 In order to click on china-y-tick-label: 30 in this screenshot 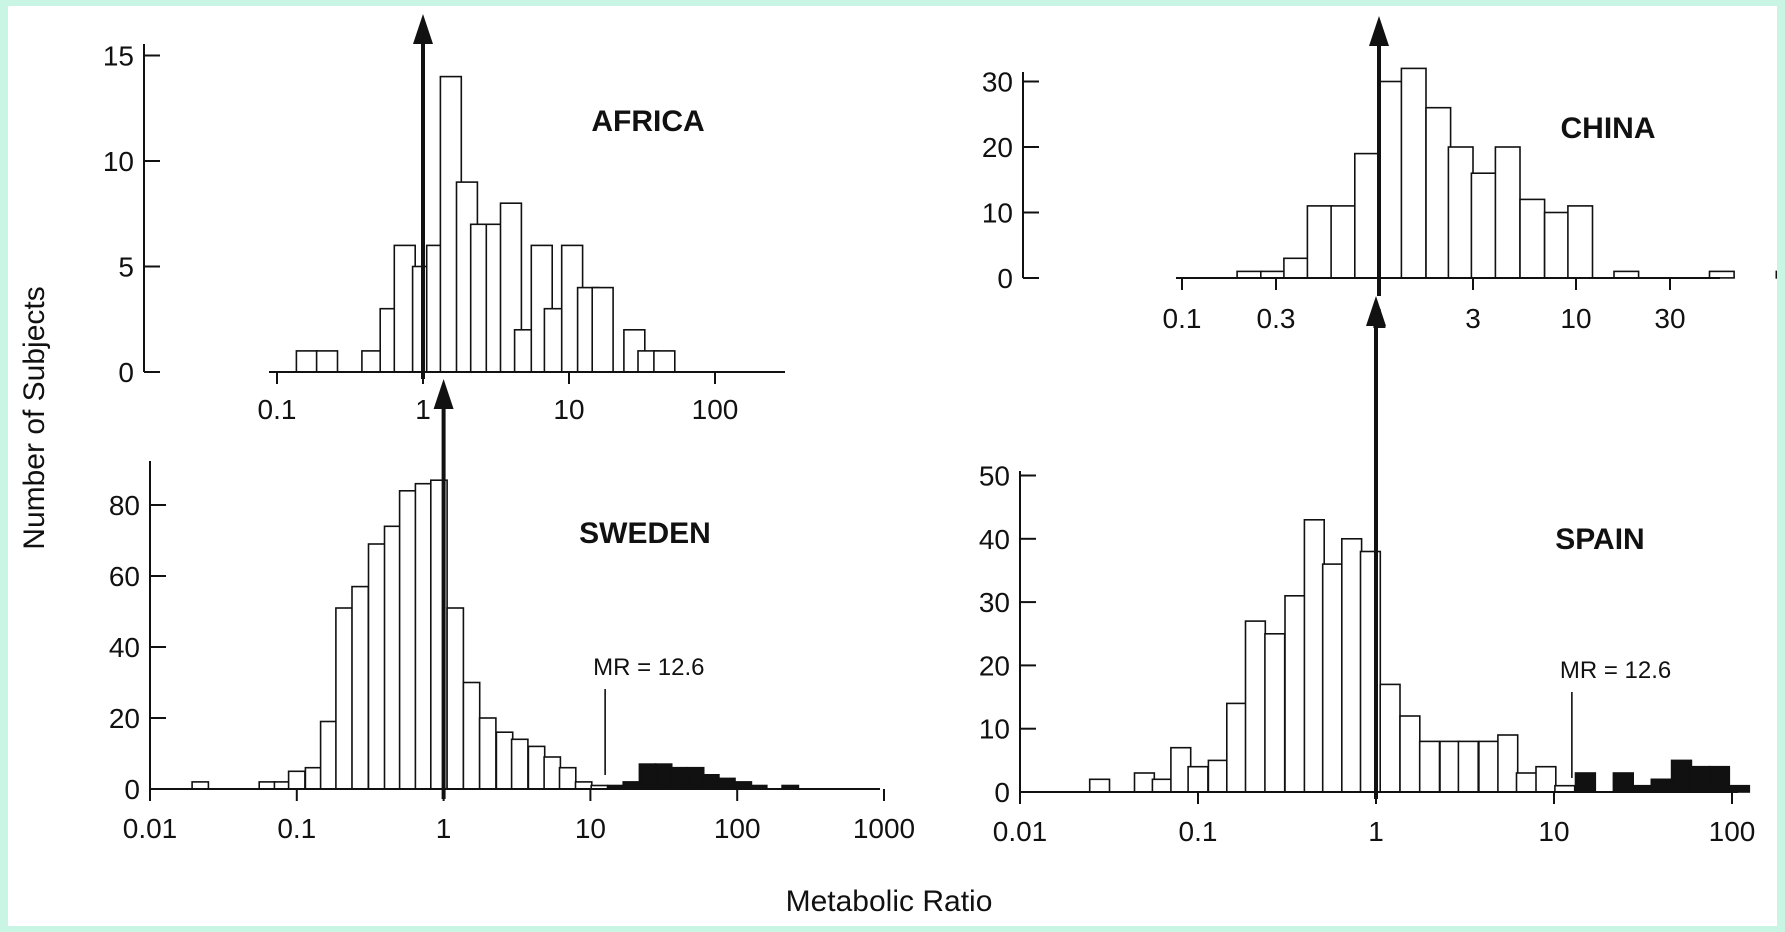, I will do `click(997, 82)`.